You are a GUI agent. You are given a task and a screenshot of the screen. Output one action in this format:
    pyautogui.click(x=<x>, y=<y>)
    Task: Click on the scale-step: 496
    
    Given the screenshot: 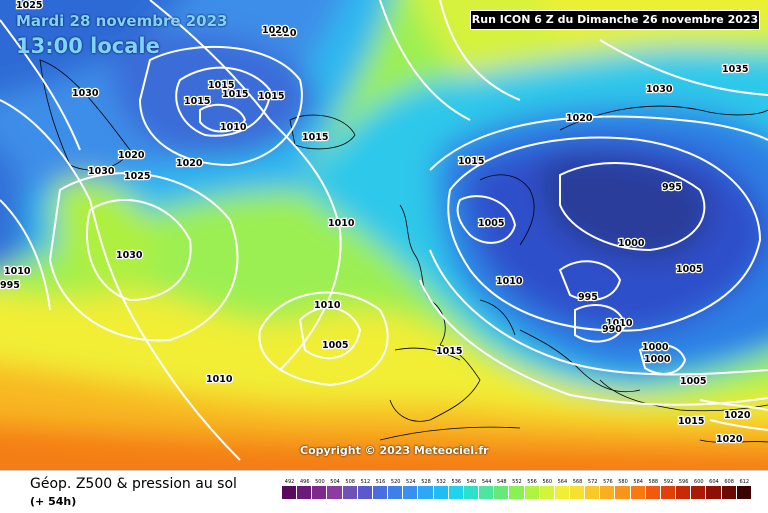 What is the action you would take?
    pyautogui.click(x=305, y=490)
    